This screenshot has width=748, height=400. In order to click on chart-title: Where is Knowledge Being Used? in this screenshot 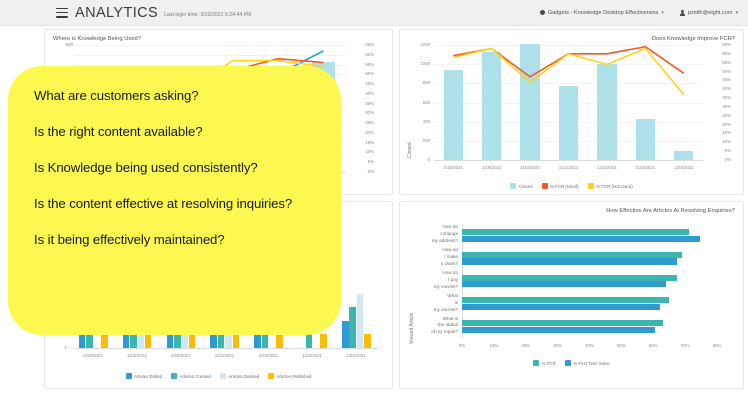, I will do `click(97, 39)`.